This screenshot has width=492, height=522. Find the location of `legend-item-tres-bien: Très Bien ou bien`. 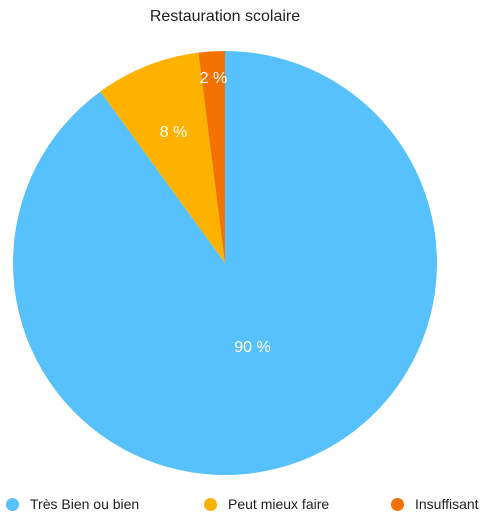

legend-item-tres-bien: Très Bien ou bien is located at coordinates (72, 504).